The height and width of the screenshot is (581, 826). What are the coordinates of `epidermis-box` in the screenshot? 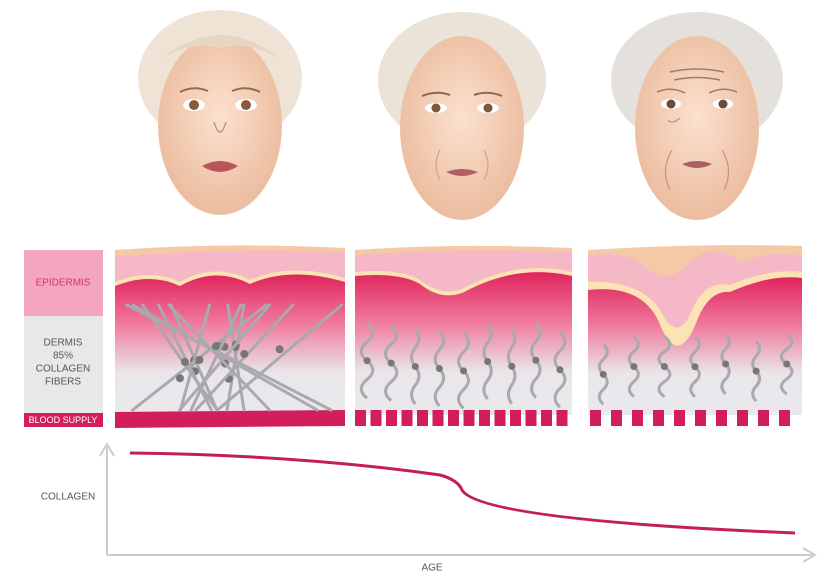 It's located at (63, 283).